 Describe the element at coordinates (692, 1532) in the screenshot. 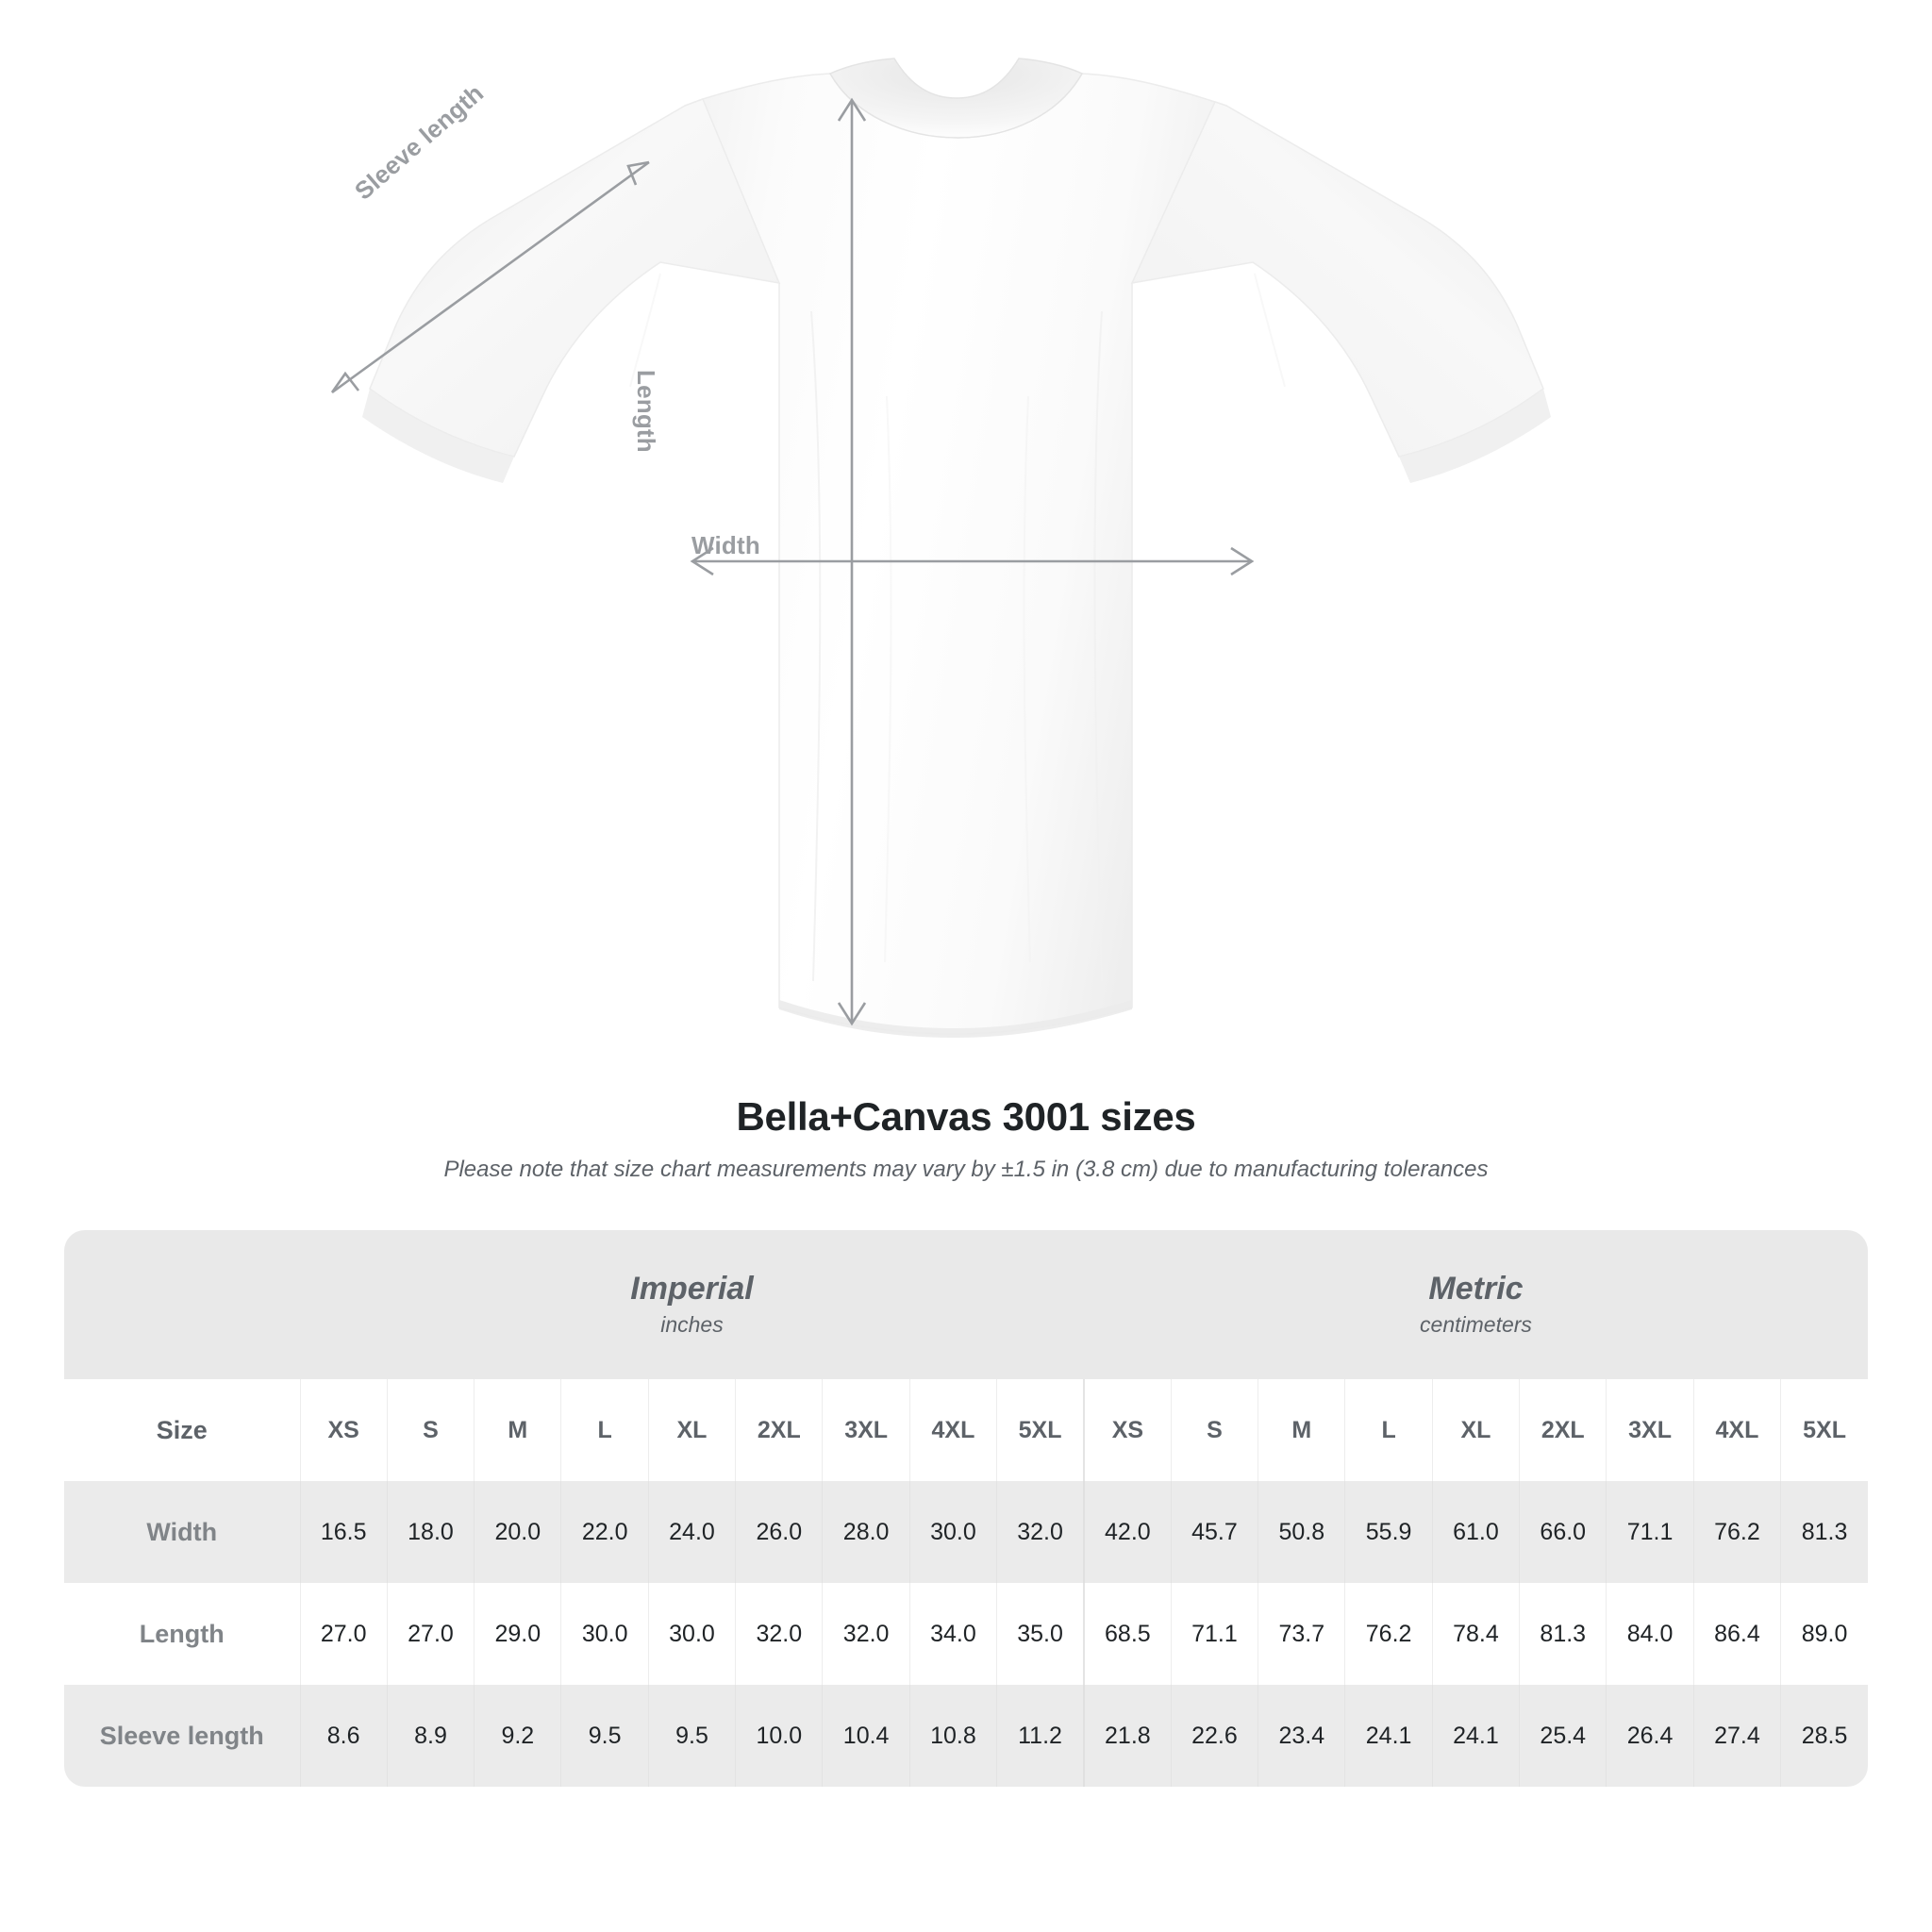

I see `cell-width-imp-xl: 24.0` at that location.